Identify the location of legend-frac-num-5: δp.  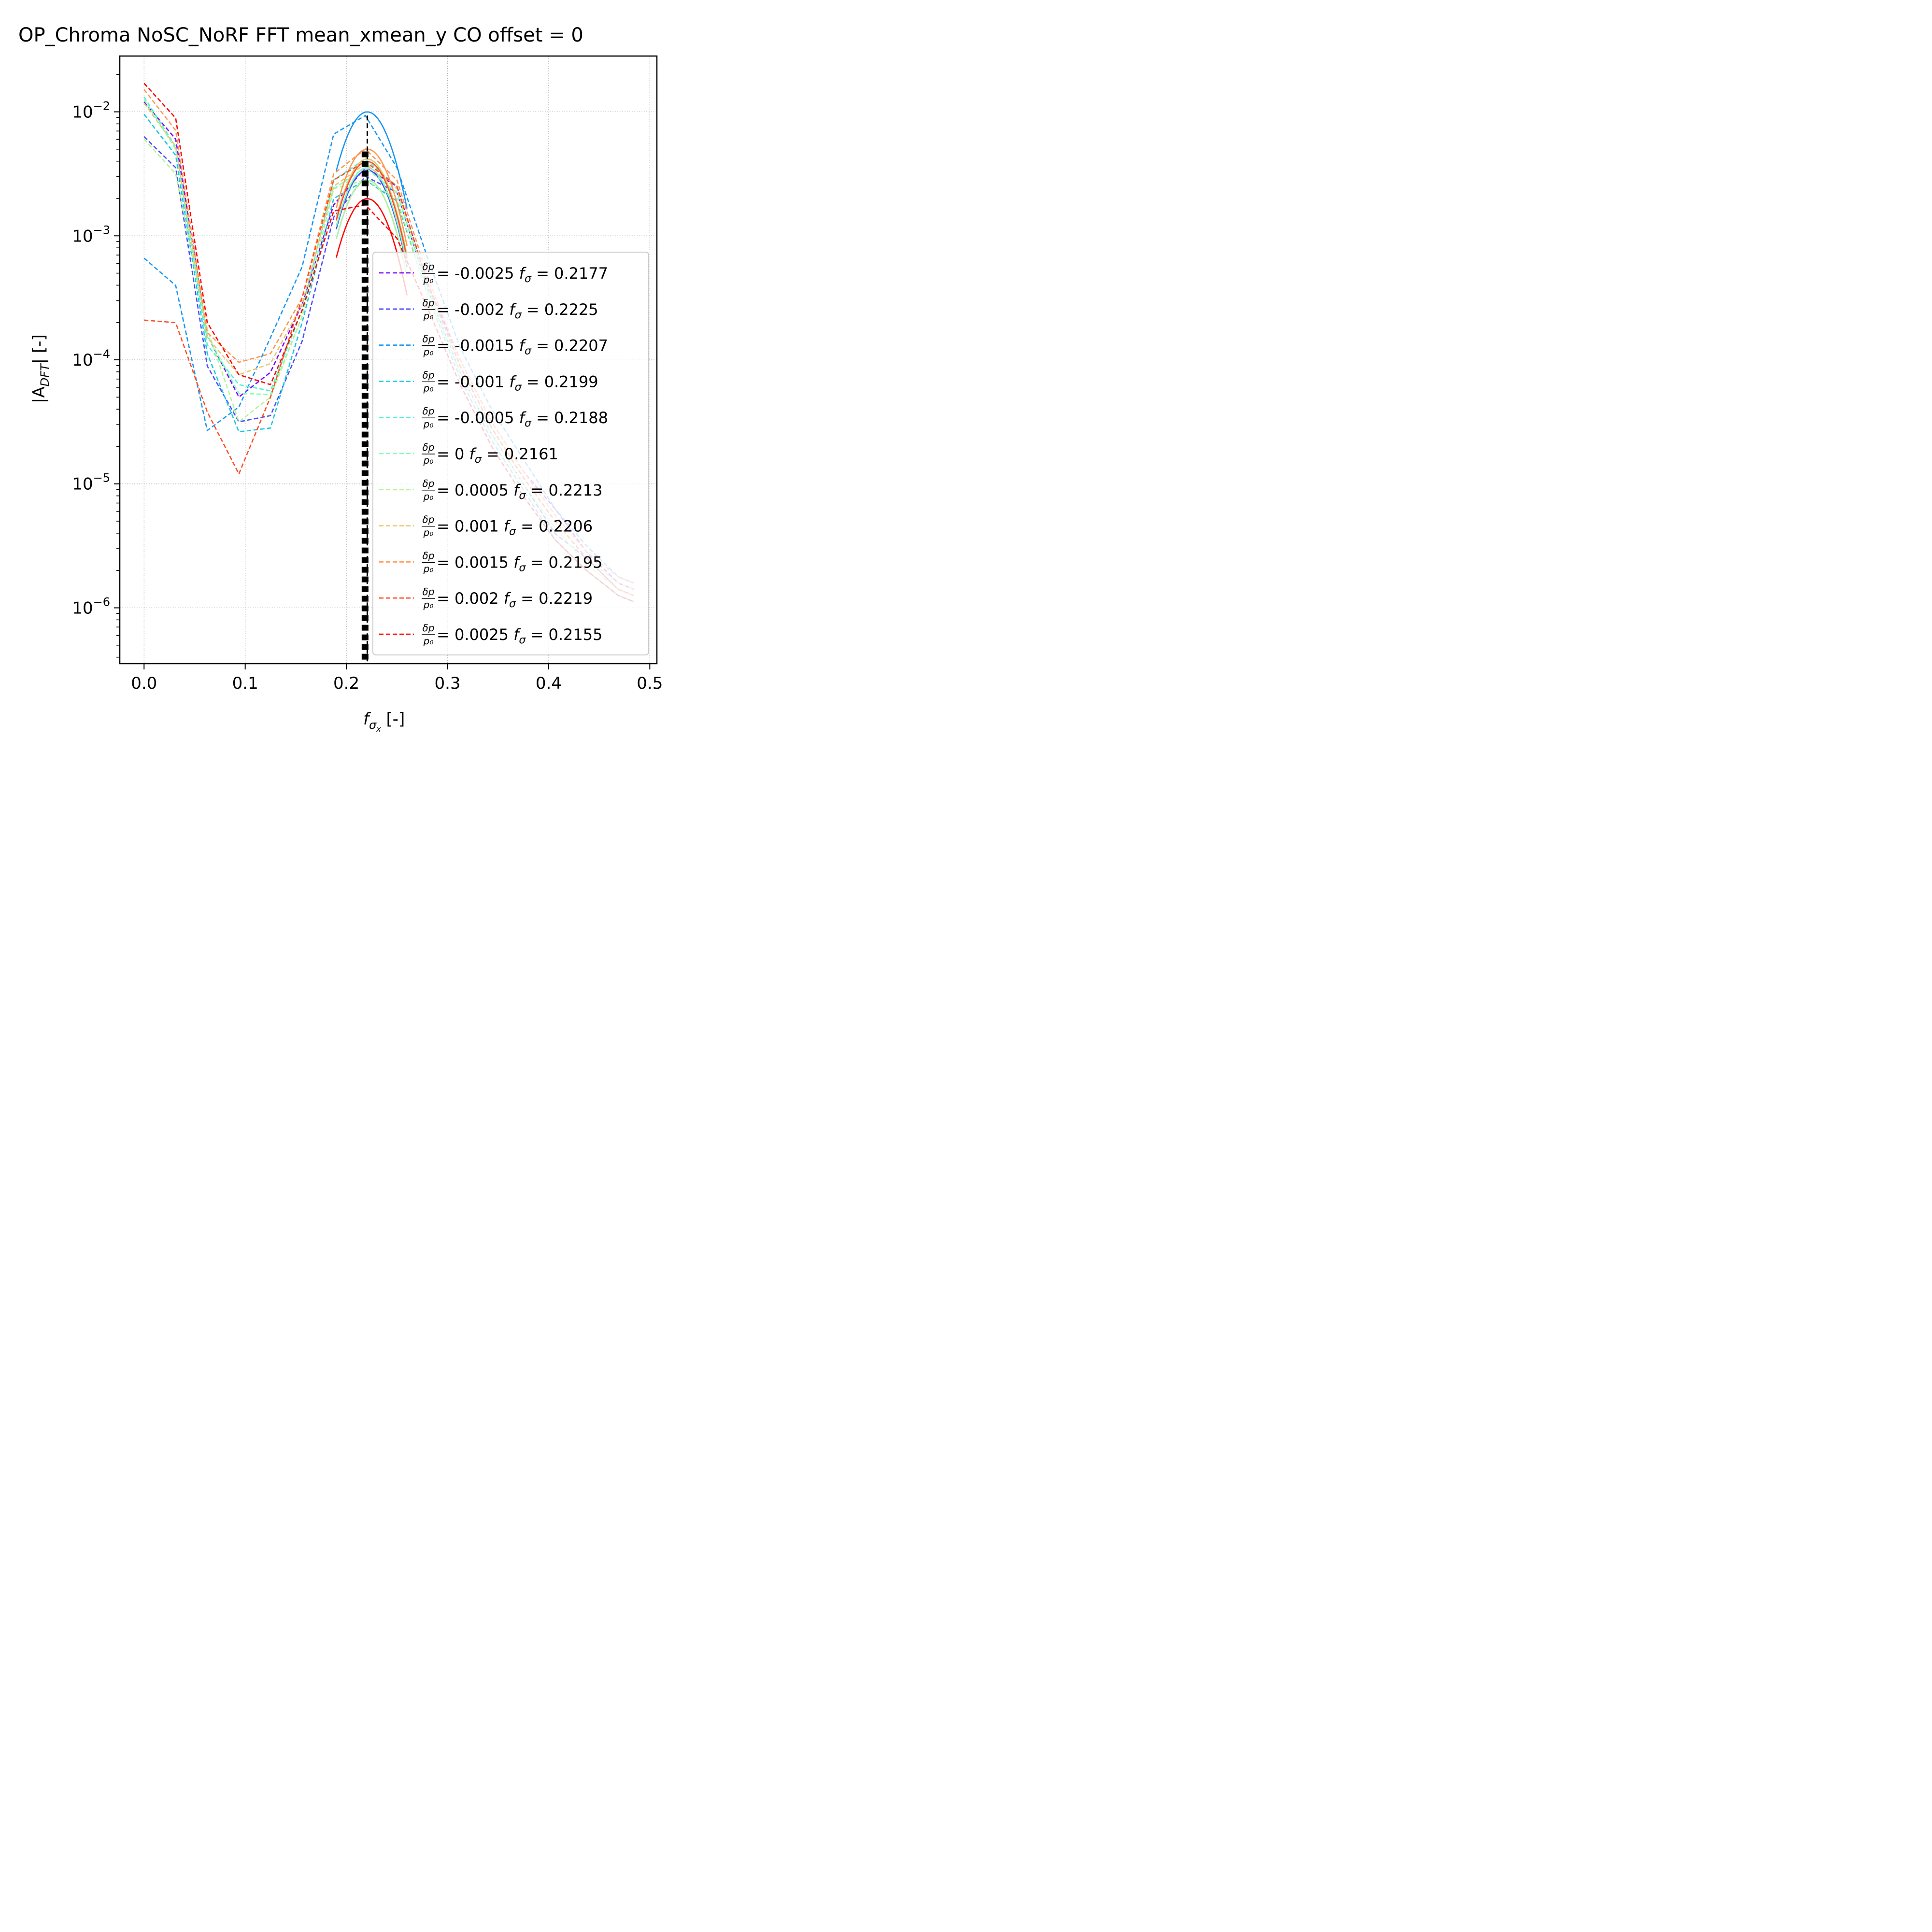
(429, 447).